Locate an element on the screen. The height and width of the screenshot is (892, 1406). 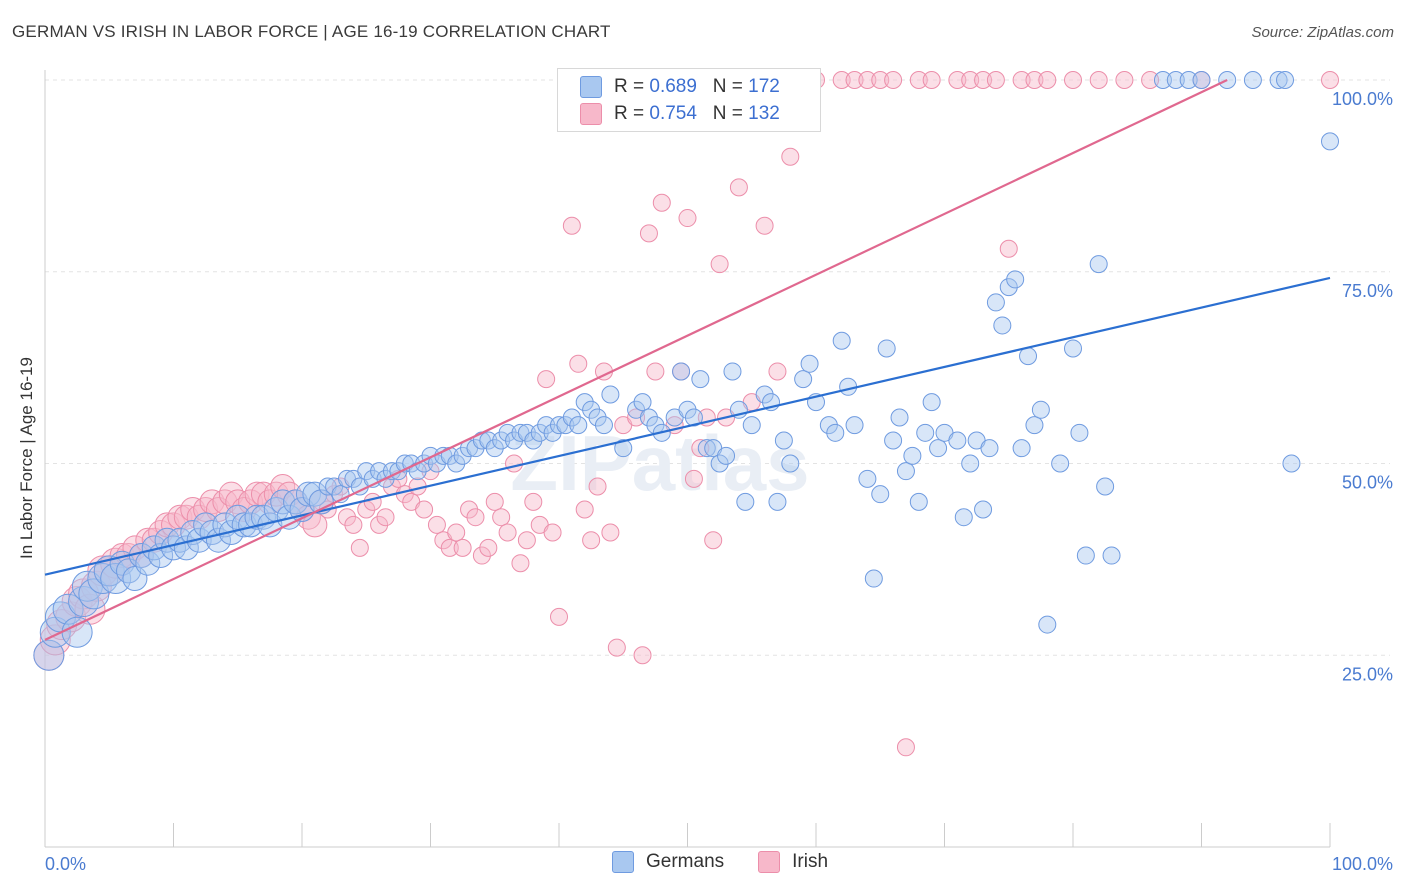
legend-n-value-germans: 172 is located at coordinates (764, 86).